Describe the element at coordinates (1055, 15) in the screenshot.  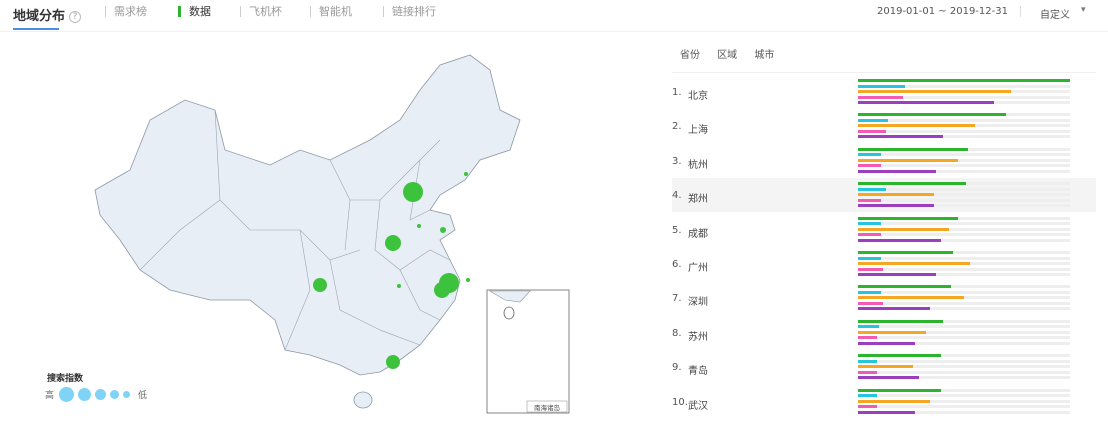
I see `range-select: 自定义` at that location.